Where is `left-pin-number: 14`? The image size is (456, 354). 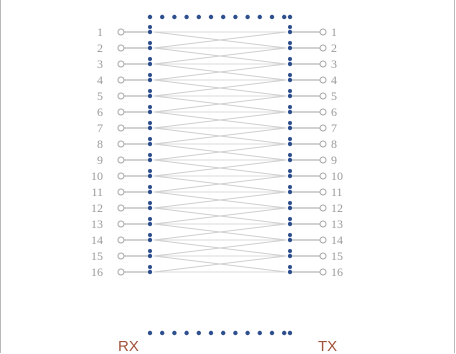 left-pin-number: 14 is located at coordinates (97, 240).